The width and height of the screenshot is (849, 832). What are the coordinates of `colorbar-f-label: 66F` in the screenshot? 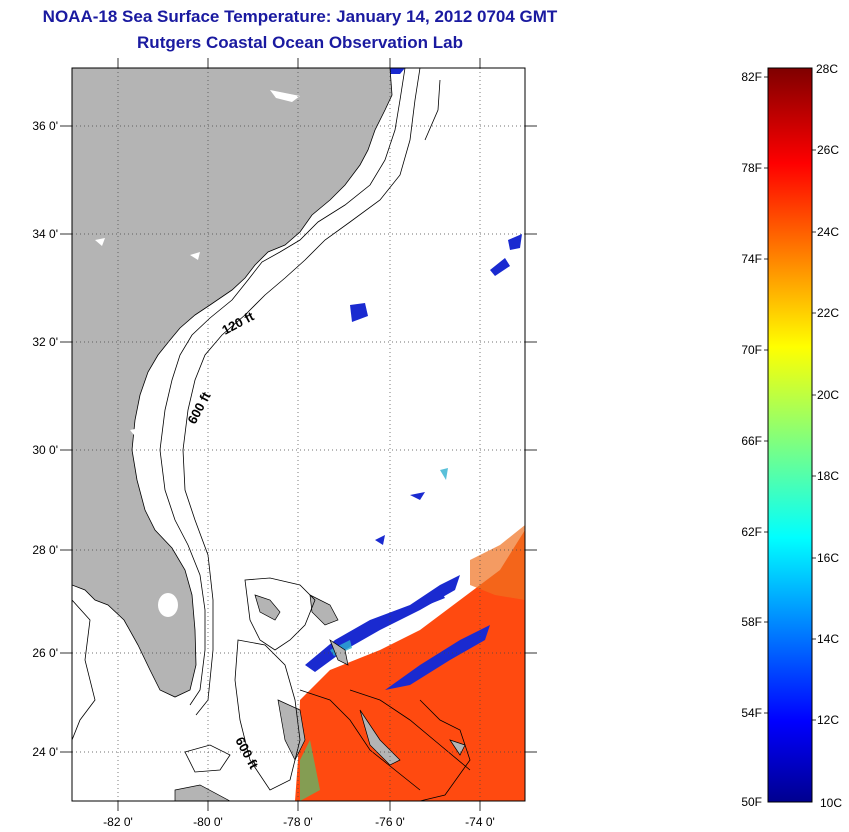 It's located at (751, 441).